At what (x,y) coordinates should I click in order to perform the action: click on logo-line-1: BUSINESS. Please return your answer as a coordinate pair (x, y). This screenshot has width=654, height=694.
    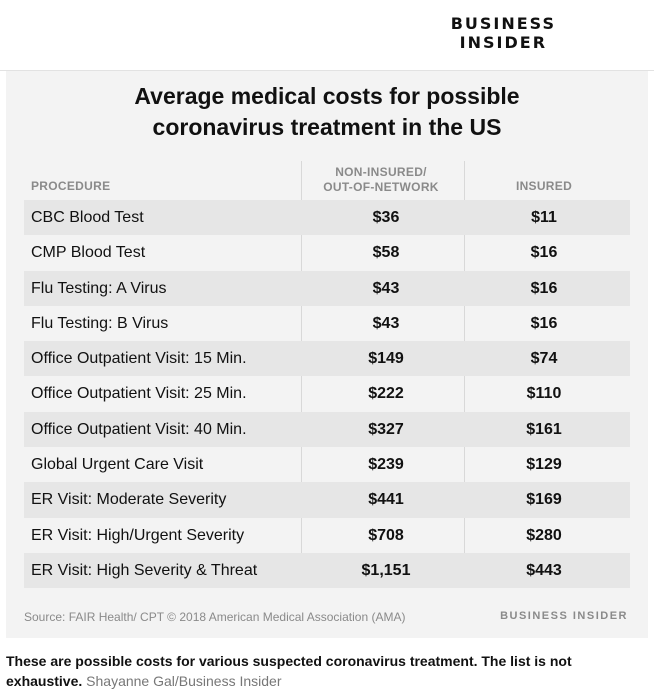
    Looking at the image, I should click on (503, 23).